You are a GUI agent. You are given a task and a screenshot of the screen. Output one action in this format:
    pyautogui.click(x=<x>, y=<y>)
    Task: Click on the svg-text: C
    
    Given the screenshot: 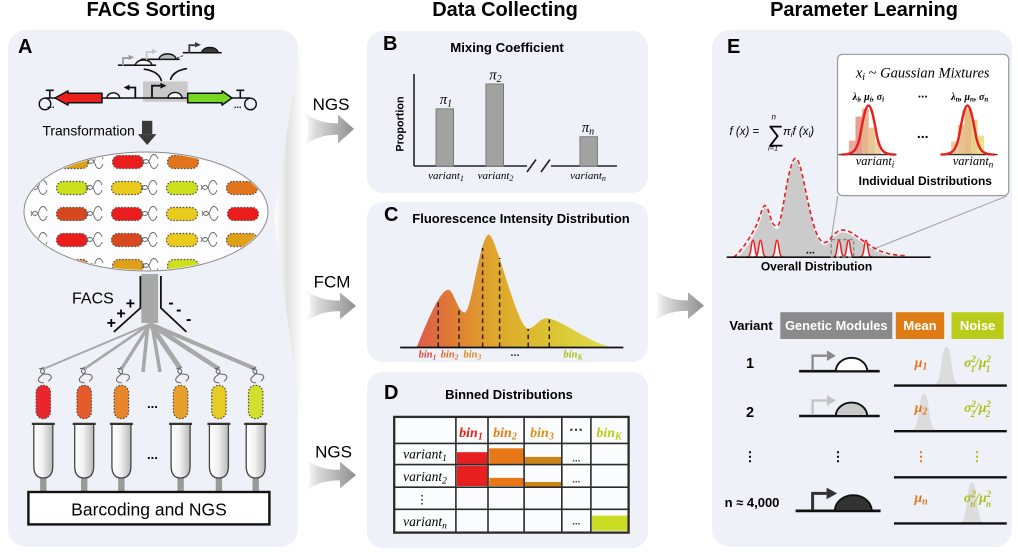 What is the action you would take?
    pyautogui.click(x=391, y=215)
    